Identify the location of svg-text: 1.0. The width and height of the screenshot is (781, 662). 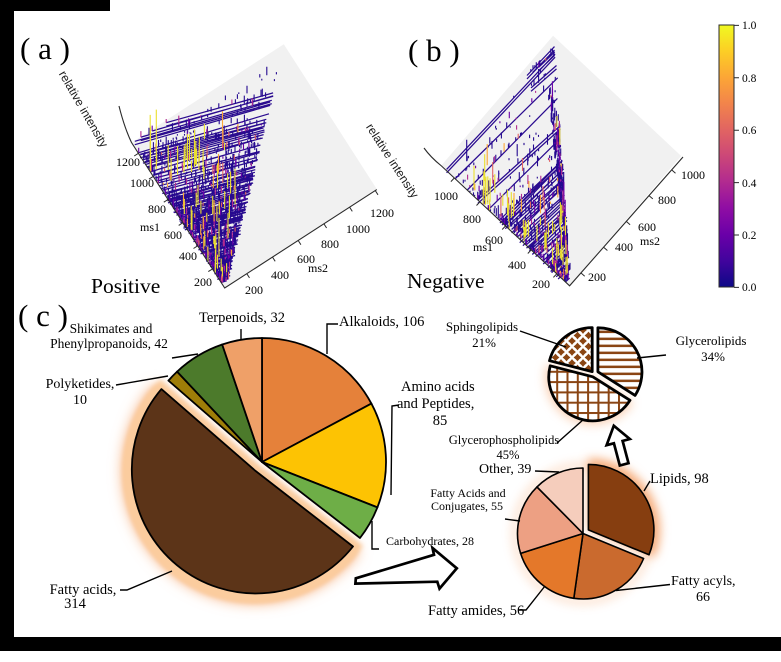
(749, 26).